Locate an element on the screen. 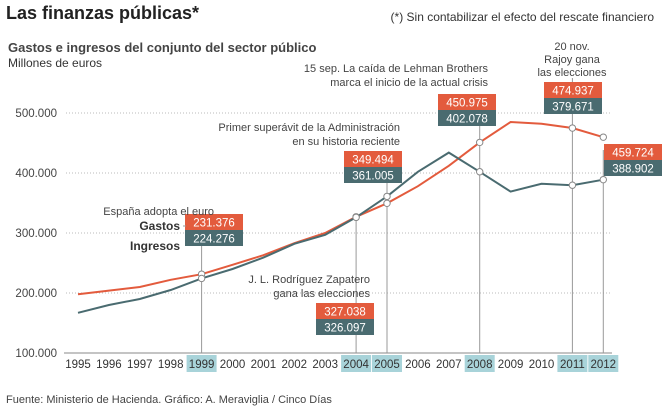 This screenshot has width=664, height=420. gastos-value-label: 459.724 is located at coordinates (633, 154).